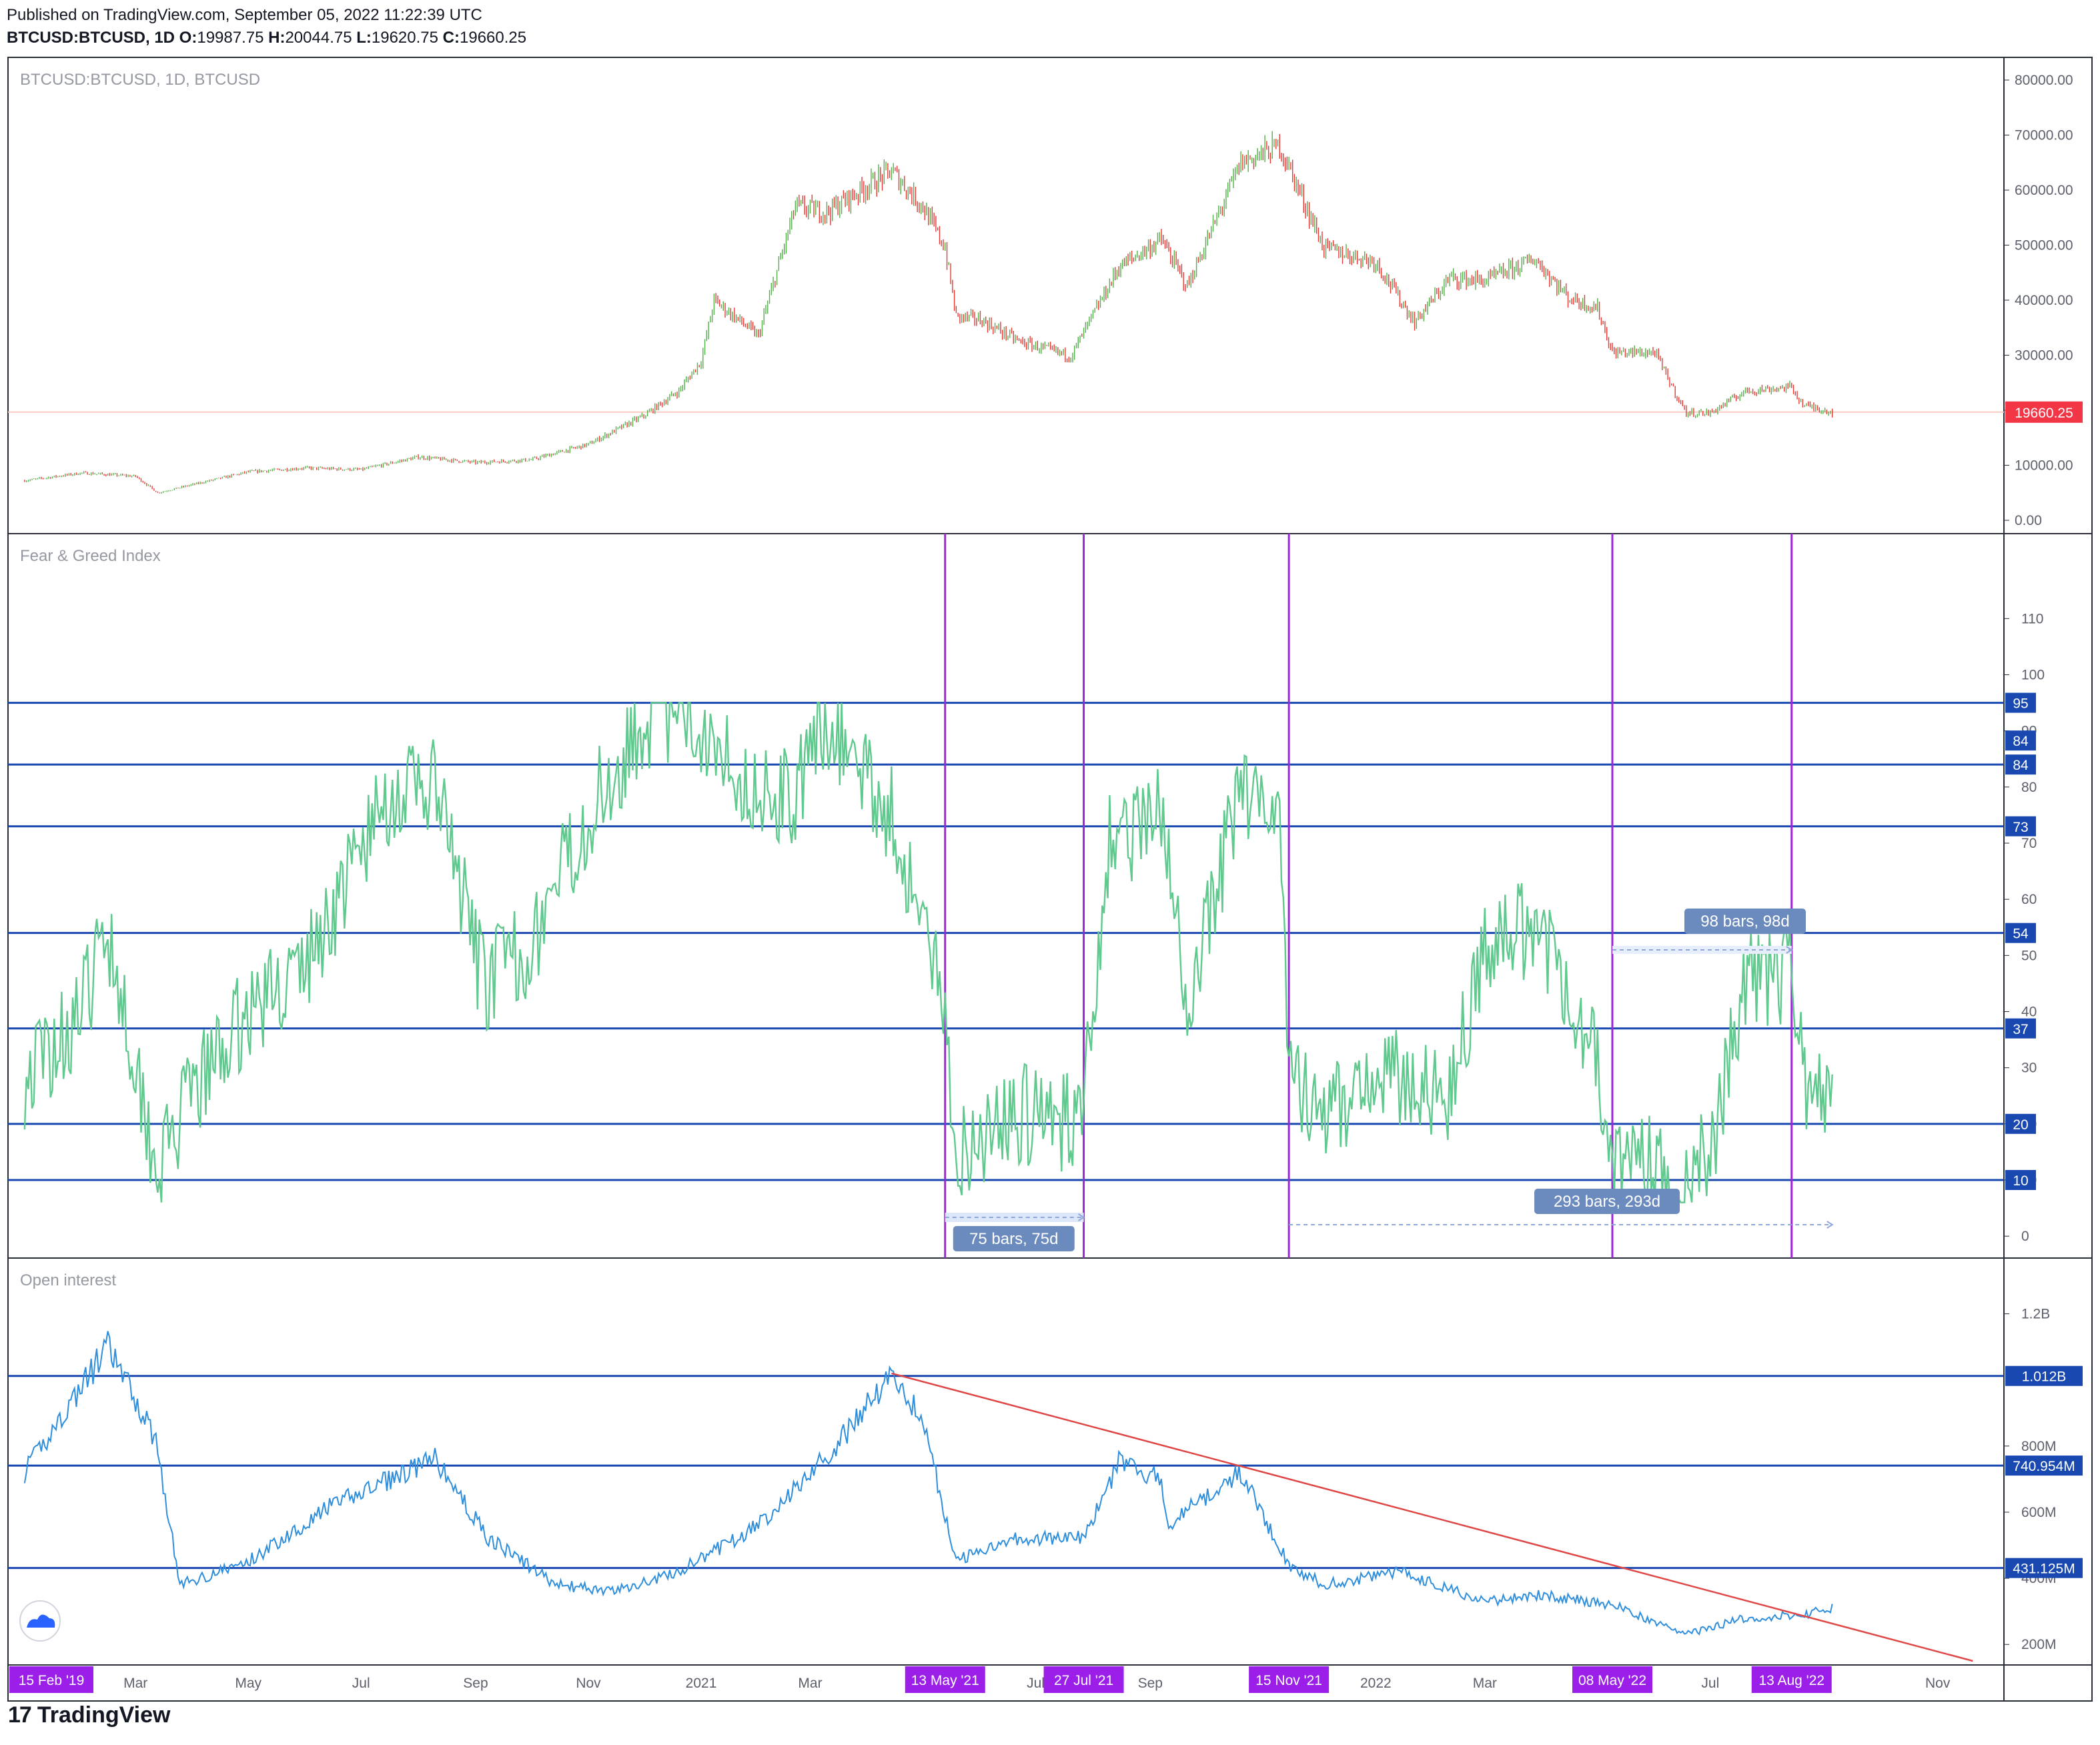 Image resolution: width=2100 pixels, height=1745 pixels. What do you see at coordinates (40, 1621) in the screenshot?
I see `tradingview-cloud-icon` at bounding box center [40, 1621].